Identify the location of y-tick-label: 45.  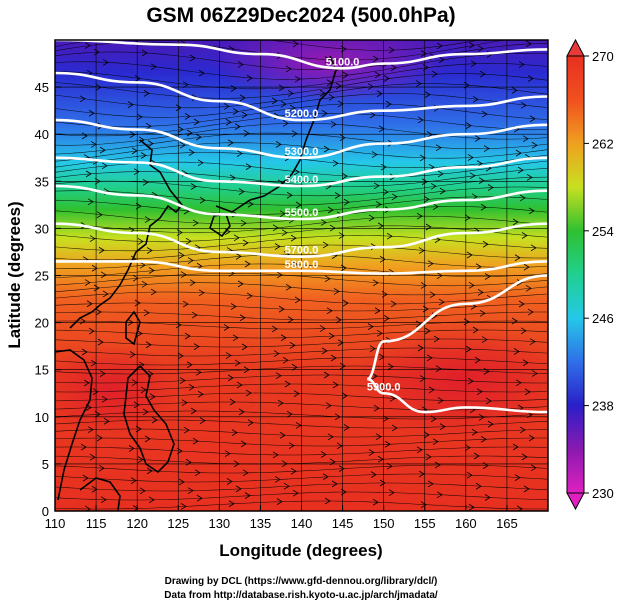
(42, 87).